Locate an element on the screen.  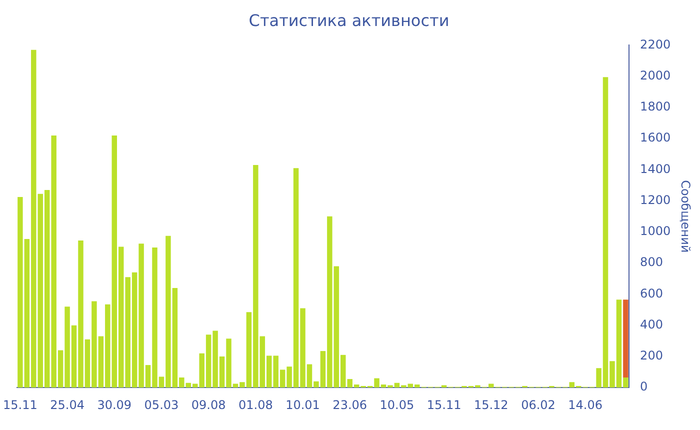
y-tick-label: 200 is located at coordinates (651, 355).